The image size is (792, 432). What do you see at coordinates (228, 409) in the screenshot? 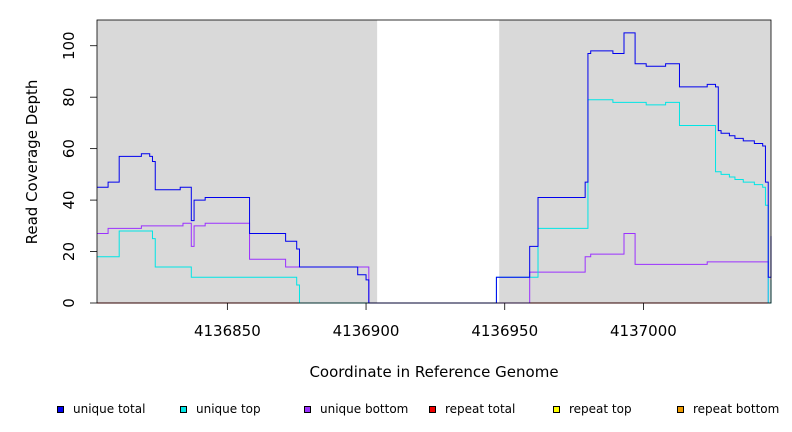
I see `legend-label: unique top` at bounding box center [228, 409].